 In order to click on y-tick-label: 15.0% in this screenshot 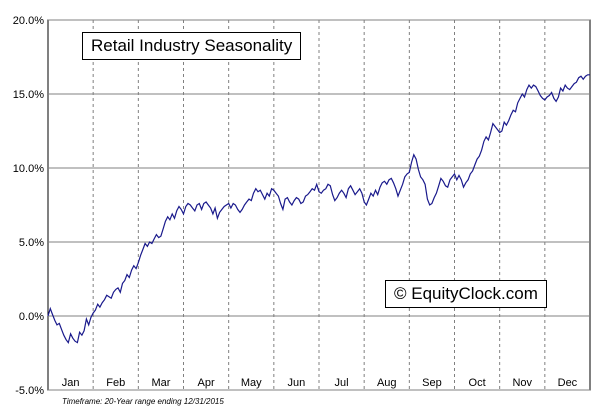, I will do `click(28, 95)`.